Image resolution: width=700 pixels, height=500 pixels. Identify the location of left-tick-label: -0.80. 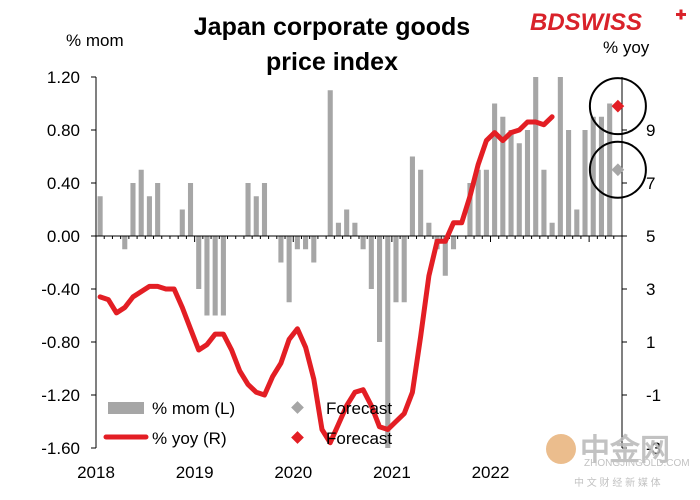
(60, 342).